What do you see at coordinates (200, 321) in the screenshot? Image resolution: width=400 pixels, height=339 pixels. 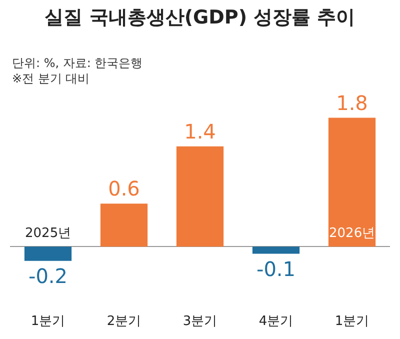 I see `x-tick-label: 3분기` at bounding box center [200, 321].